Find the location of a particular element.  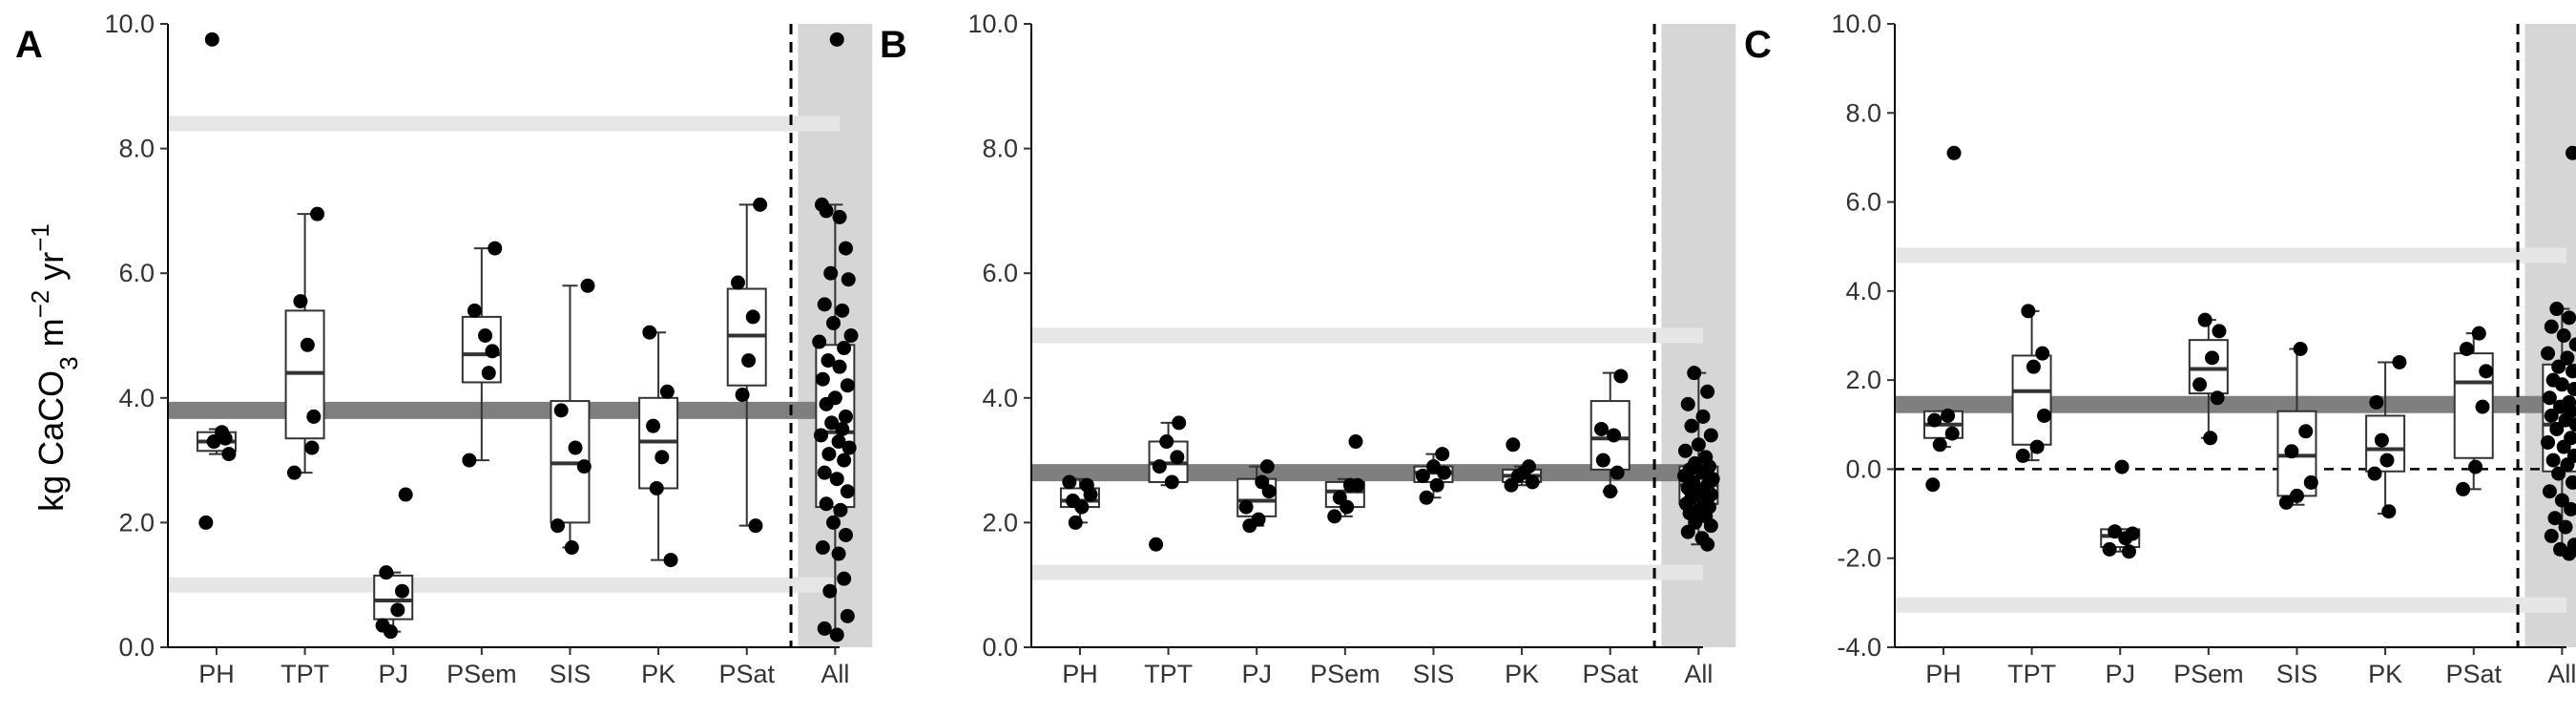

x-tick-label: PK is located at coordinates (658, 674).